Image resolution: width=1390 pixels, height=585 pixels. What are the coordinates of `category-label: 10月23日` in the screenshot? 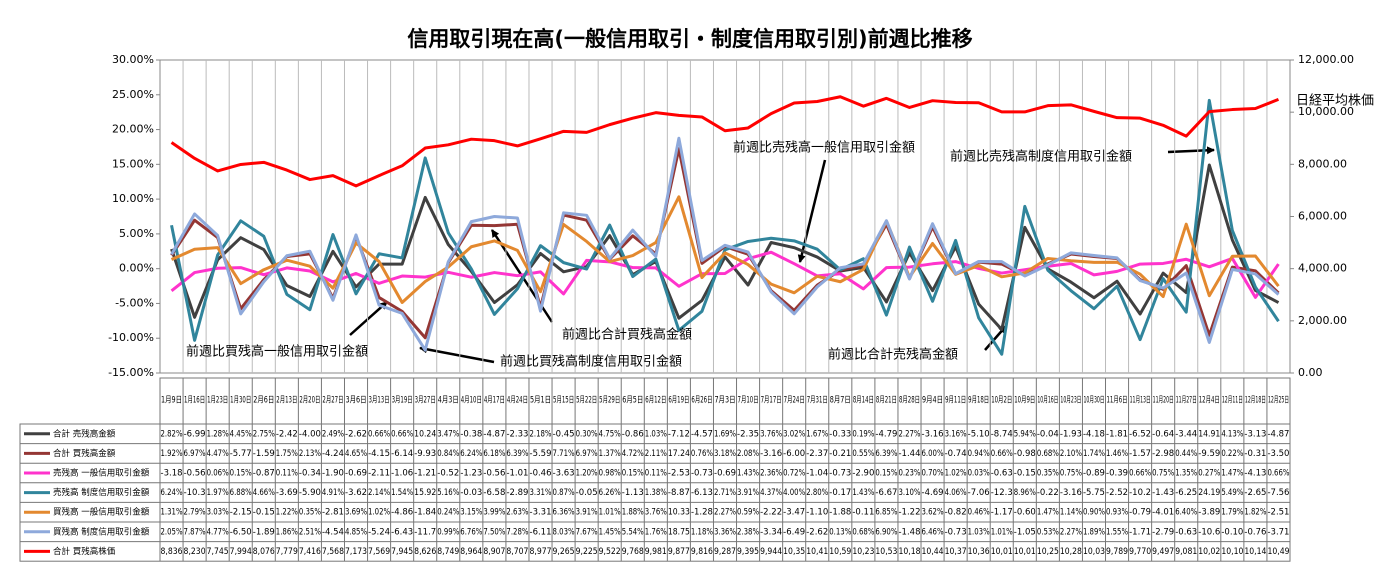 It's located at (1070, 401).